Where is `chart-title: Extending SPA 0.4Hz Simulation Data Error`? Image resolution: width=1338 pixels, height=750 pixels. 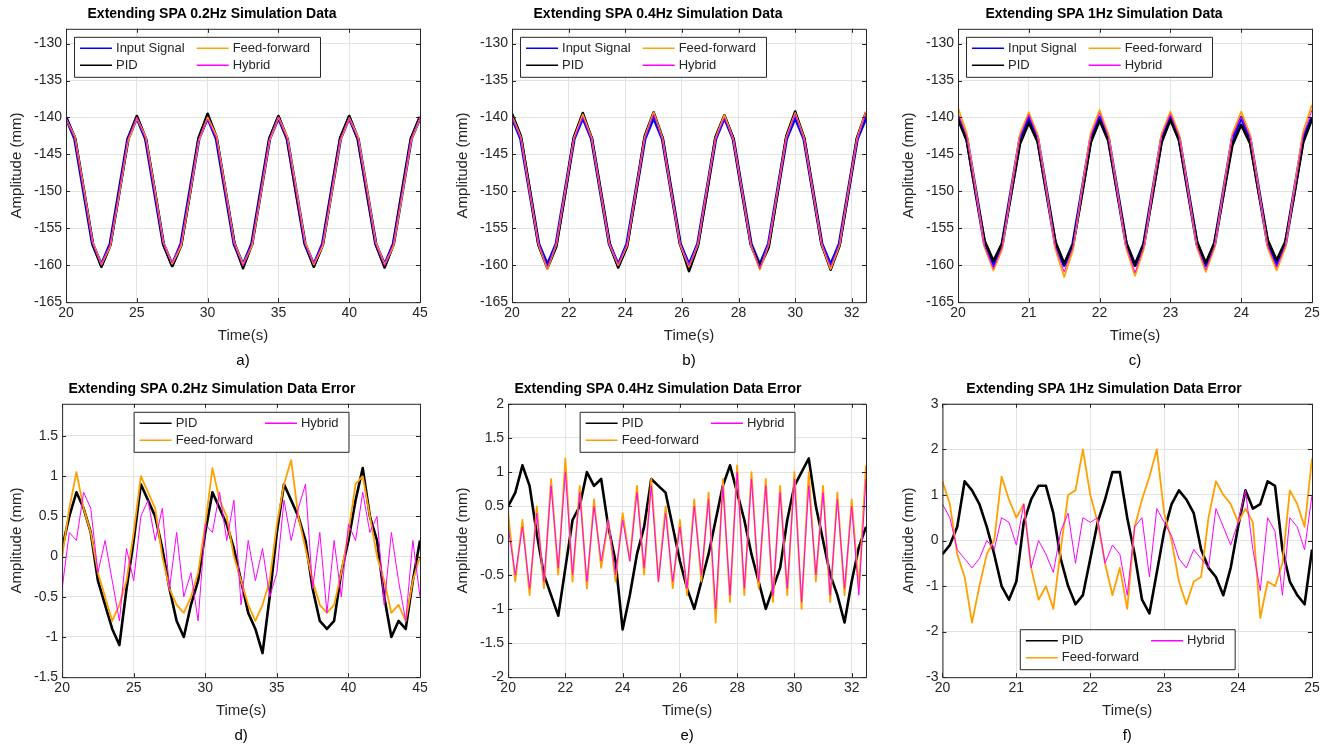 chart-title: Extending SPA 0.4Hz Simulation Data Error is located at coordinates (658, 388).